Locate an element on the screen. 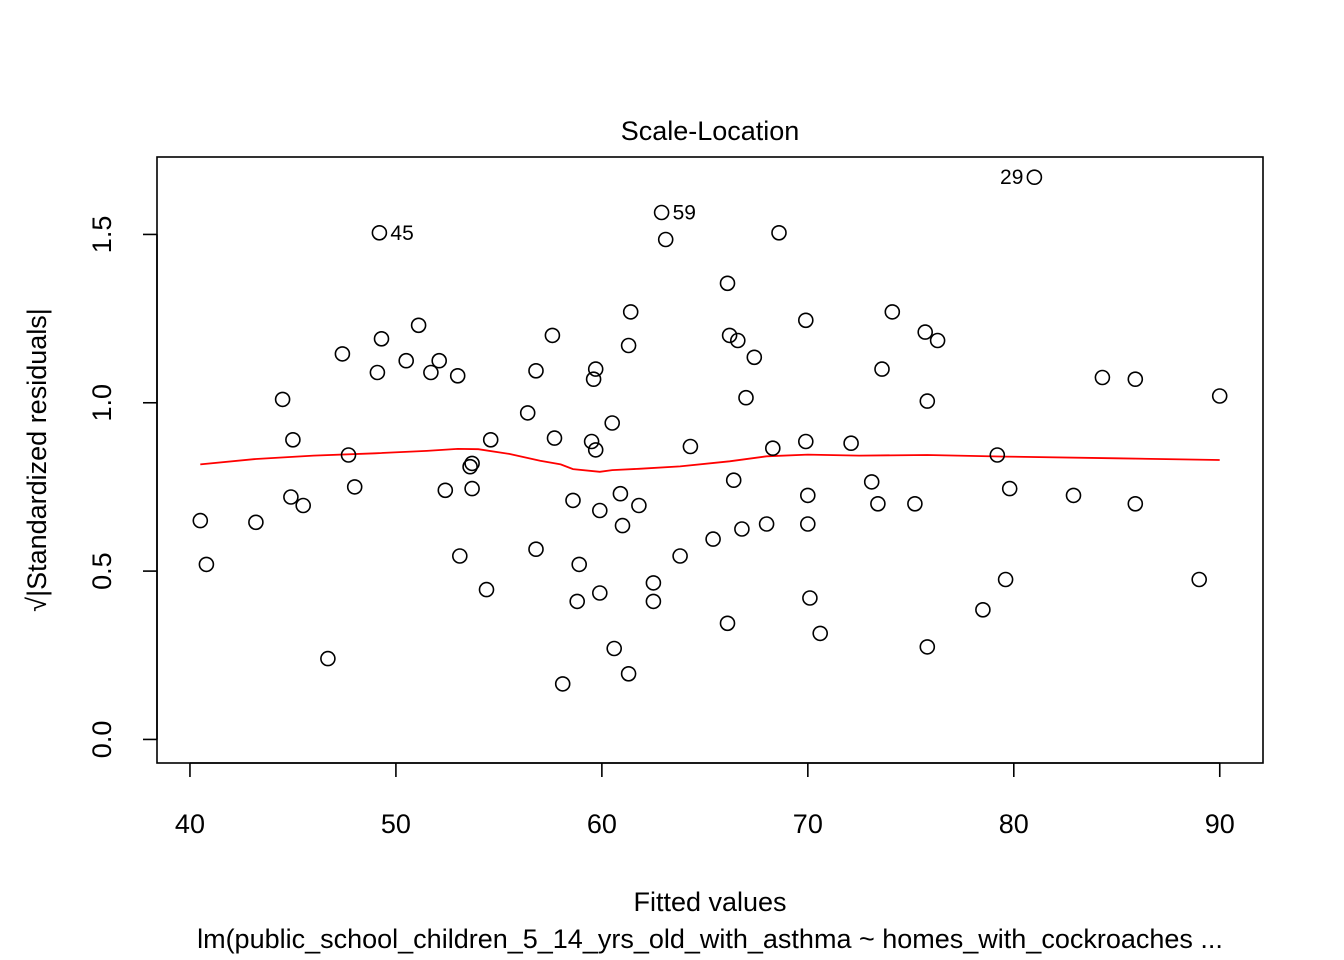  chart-title: Scale-Location is located at coordinates (710, 131).